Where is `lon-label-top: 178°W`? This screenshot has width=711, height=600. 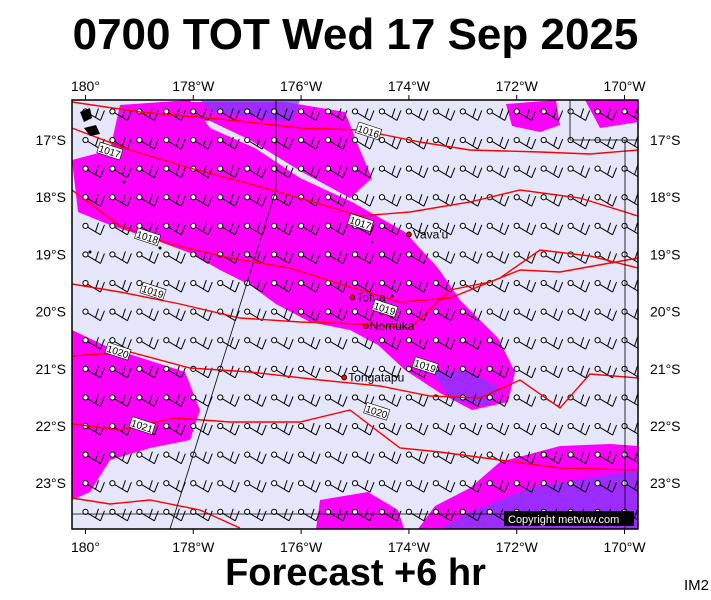
lon-label-top: 178°W is located at coordinates (193, 86).